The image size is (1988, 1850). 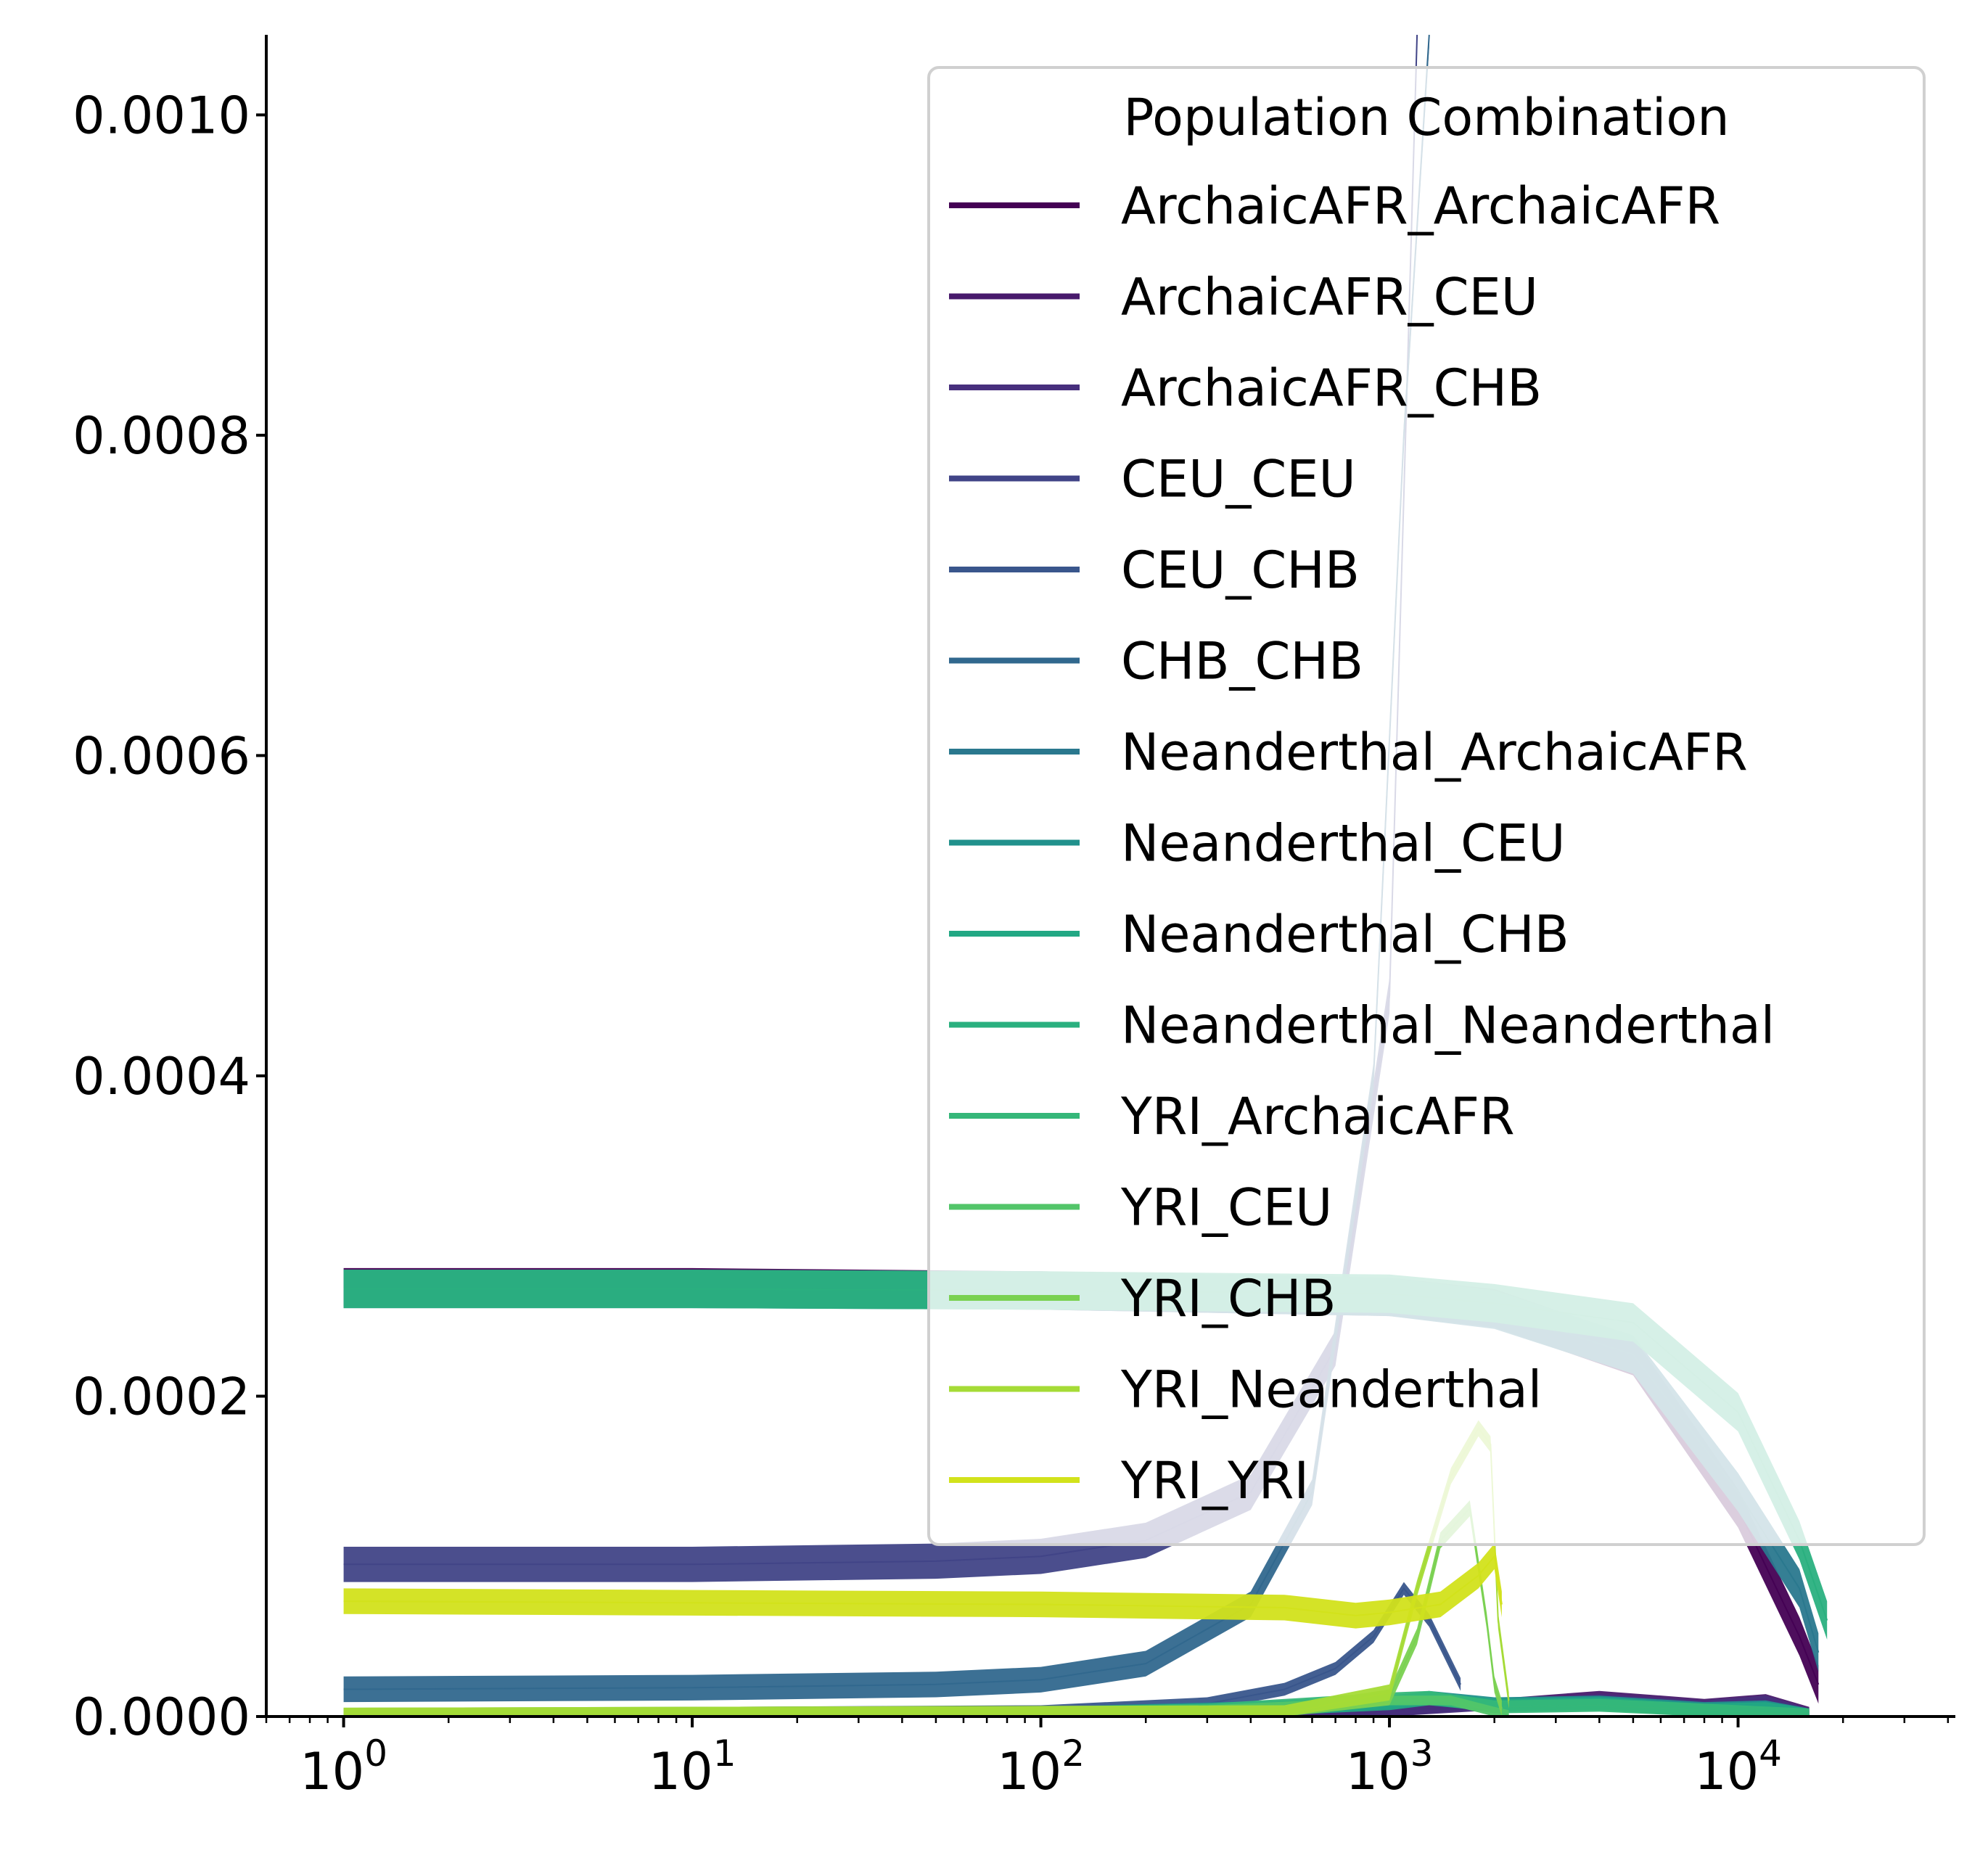 I want to click on legend-item: CHB_CHB, so click(x=1156, y=661).